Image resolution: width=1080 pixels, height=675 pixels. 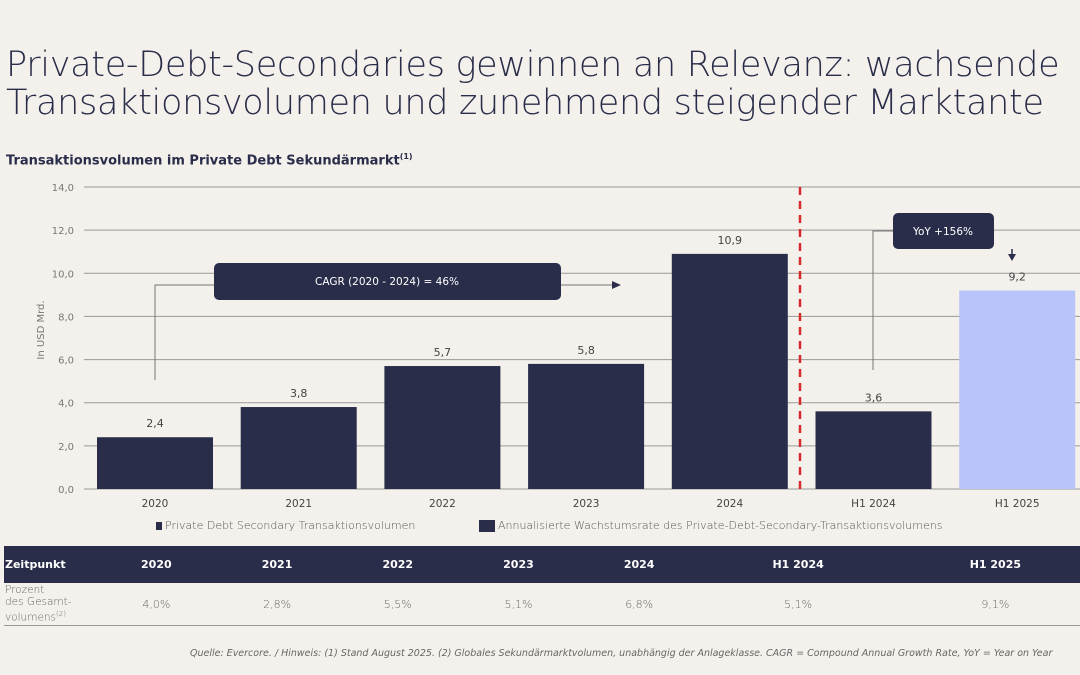 What do you see at coordinates (155, 504) in the screenshot?
I see `x-tick-label: 2020` at bounding box center [155, 504].